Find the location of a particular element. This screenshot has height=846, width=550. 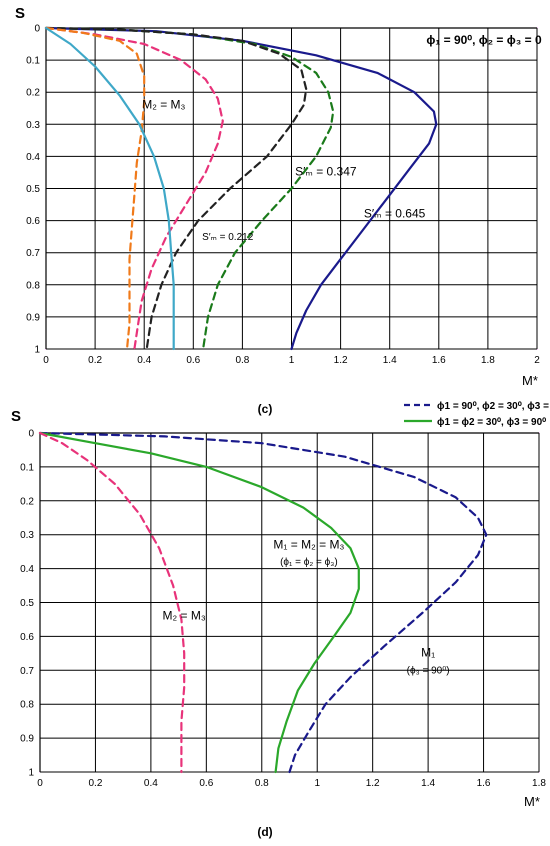

annotation: M₁ is located at coordinates (428, 653).